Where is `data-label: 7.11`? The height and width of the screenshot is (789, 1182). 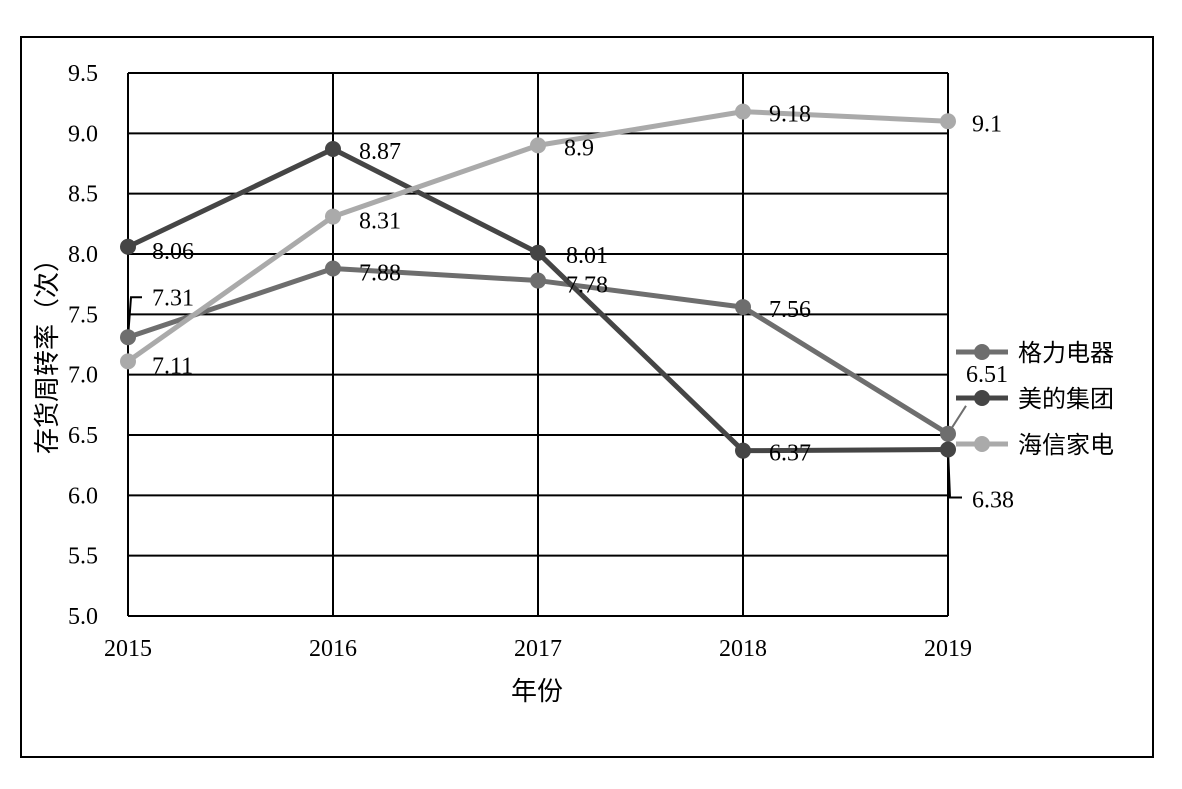 data-label: 7.11 is located at coordinates (172, 366).